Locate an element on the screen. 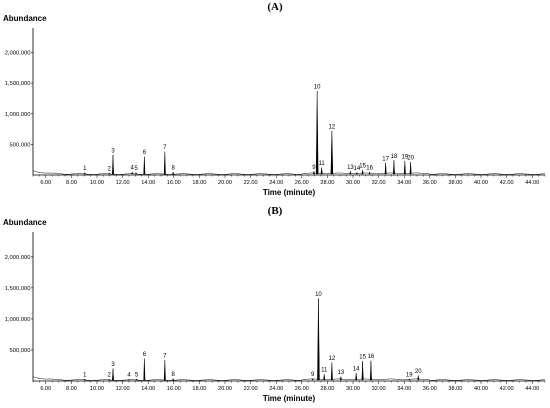 The height and width of the screenshot is (408, 550). x-tick-label: 40.00 is located at coordinates (481, 389).